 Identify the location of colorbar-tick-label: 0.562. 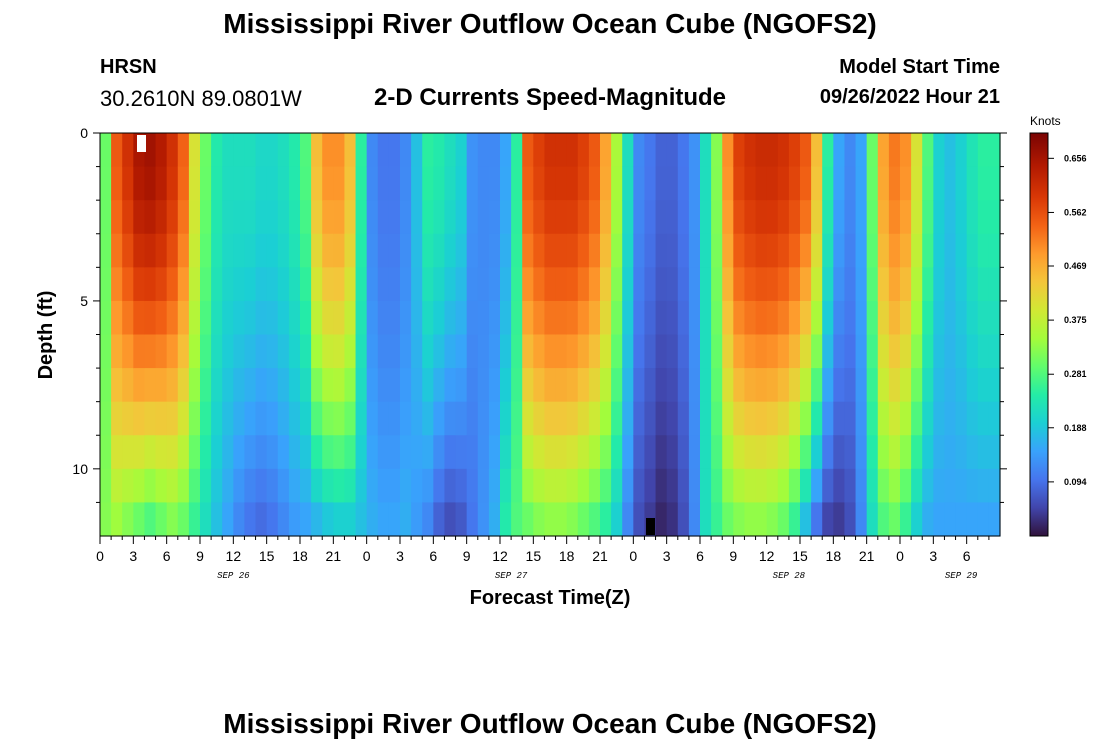
(1075, 212).